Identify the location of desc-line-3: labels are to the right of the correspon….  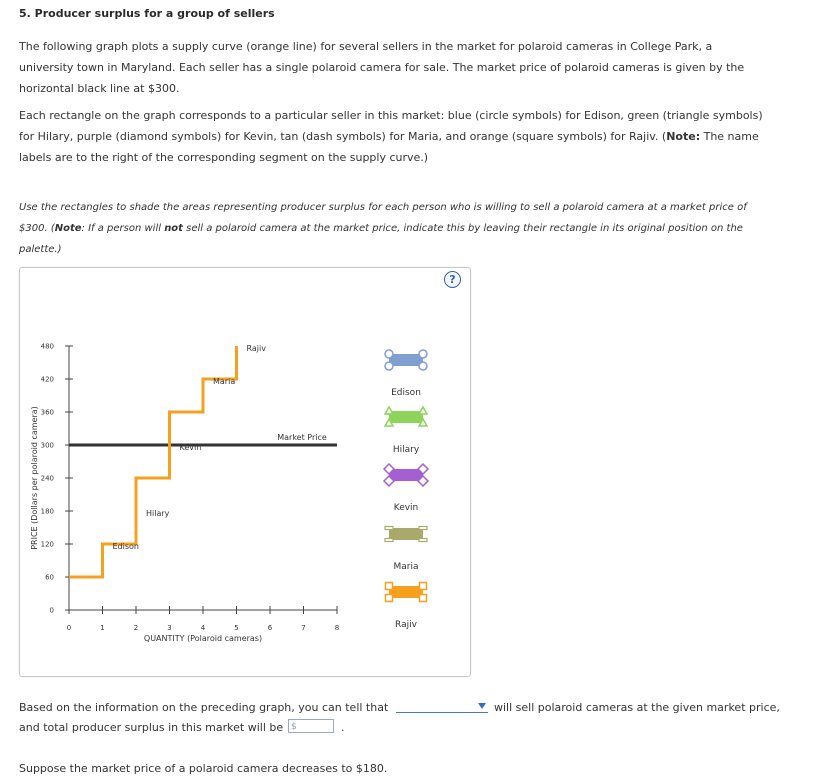
(224, 157).